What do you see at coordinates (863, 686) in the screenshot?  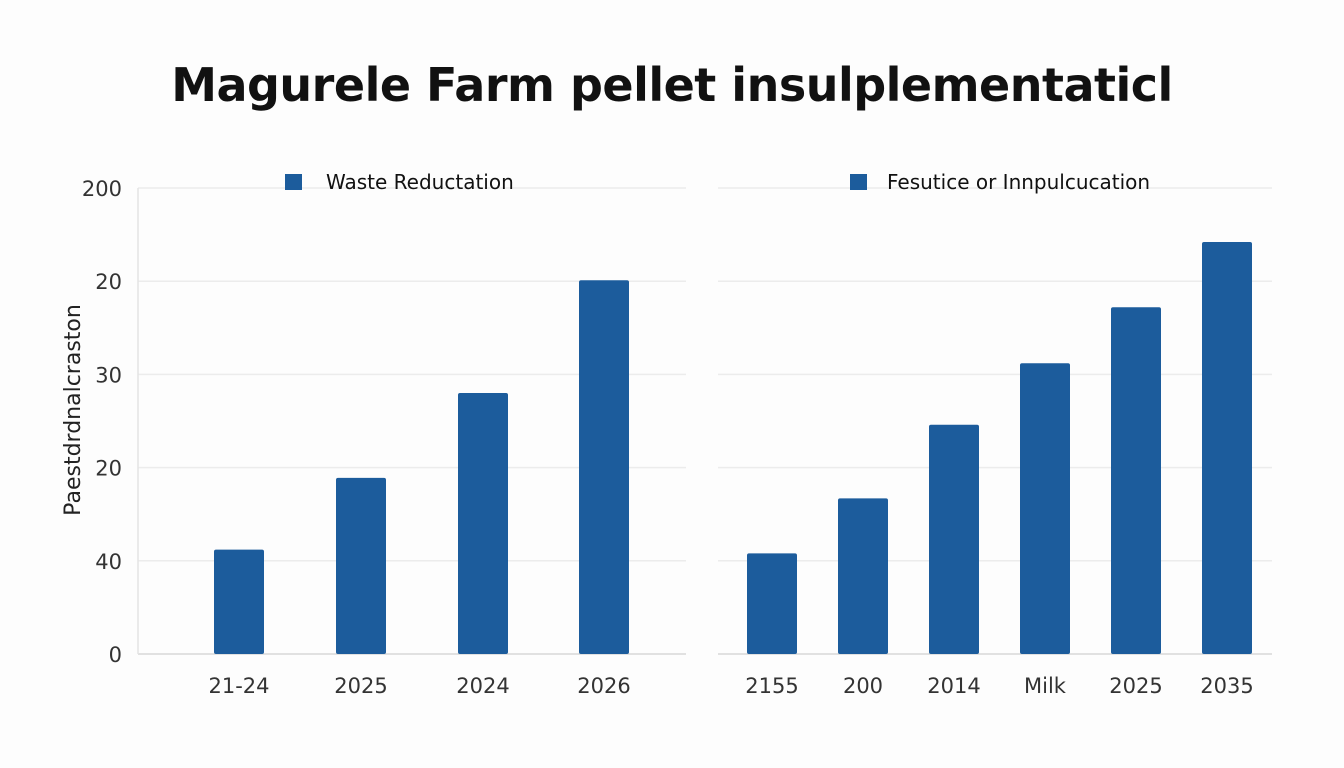 I see `x-tick-label: 200` at bounding box center [863, 686].